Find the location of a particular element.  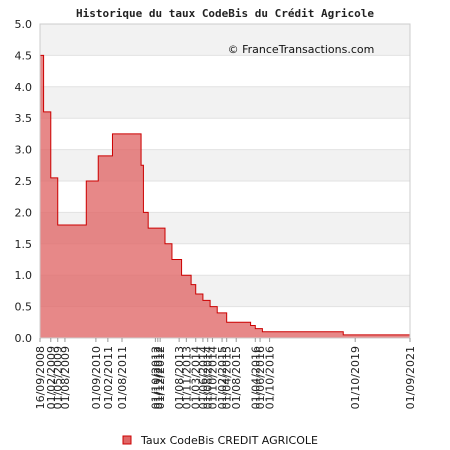

x-tick-label: 01/04/2015 is located at coordinates (227, 377).